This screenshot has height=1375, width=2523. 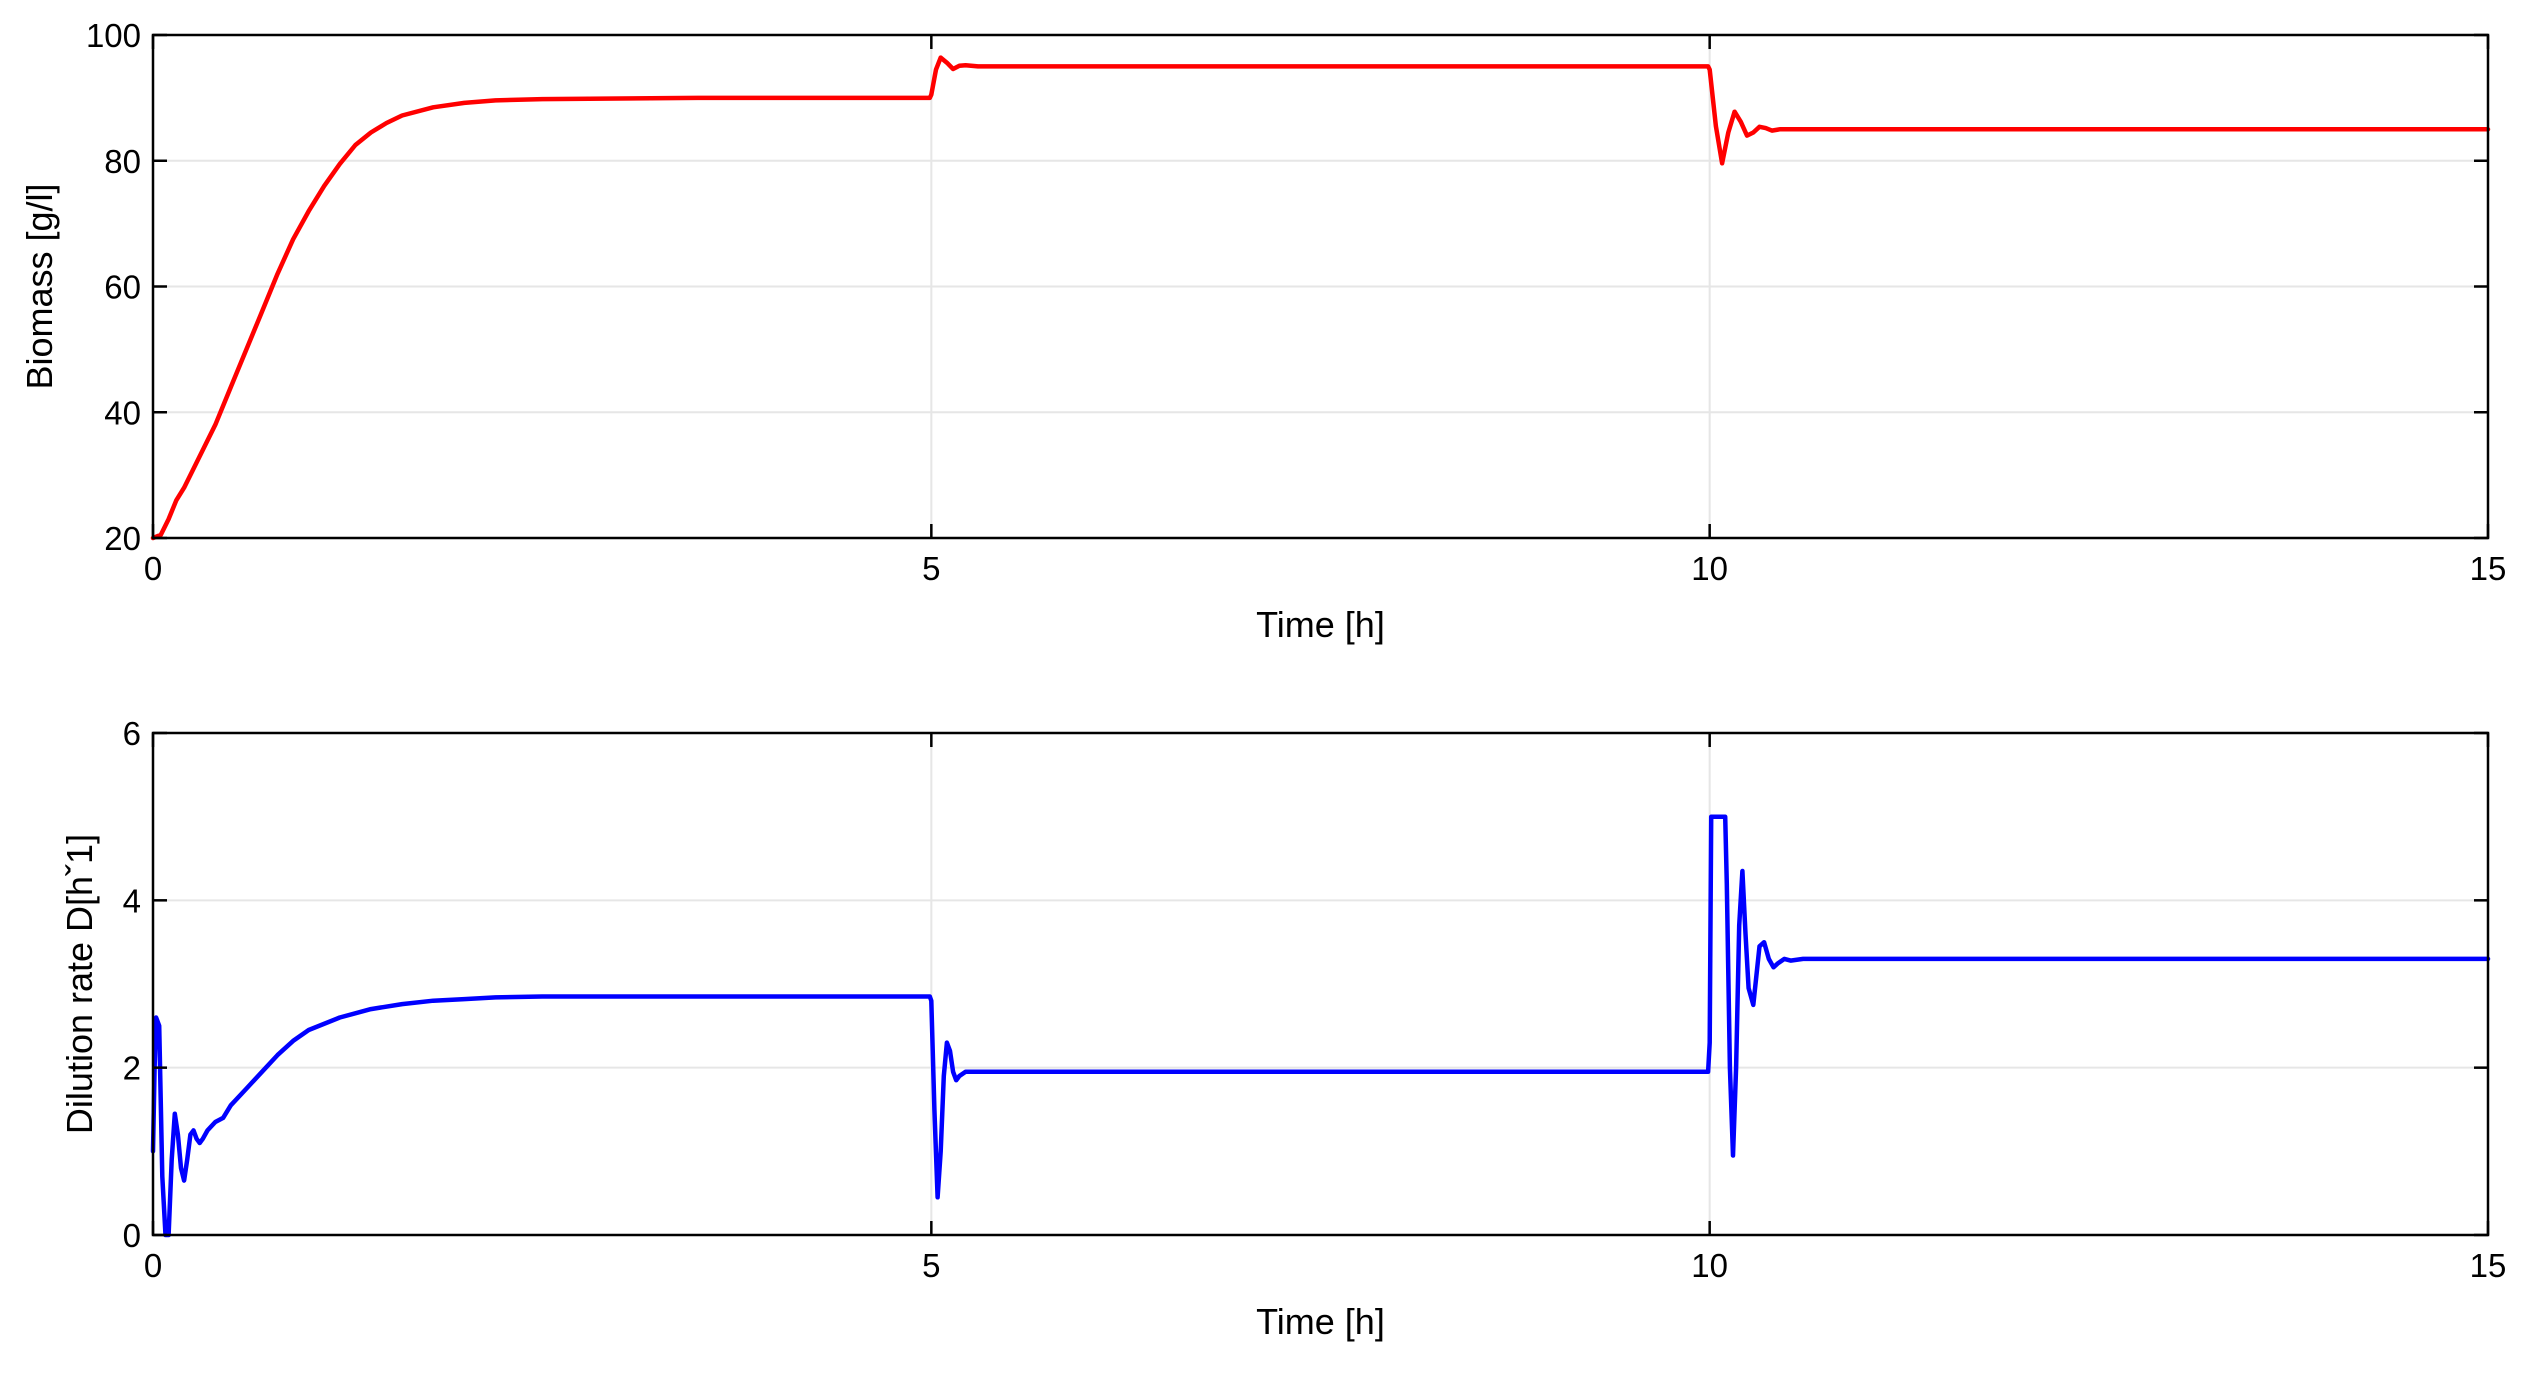 I want to click on y-axis-label: Biomass [g/l], so click(x=39, y=286).